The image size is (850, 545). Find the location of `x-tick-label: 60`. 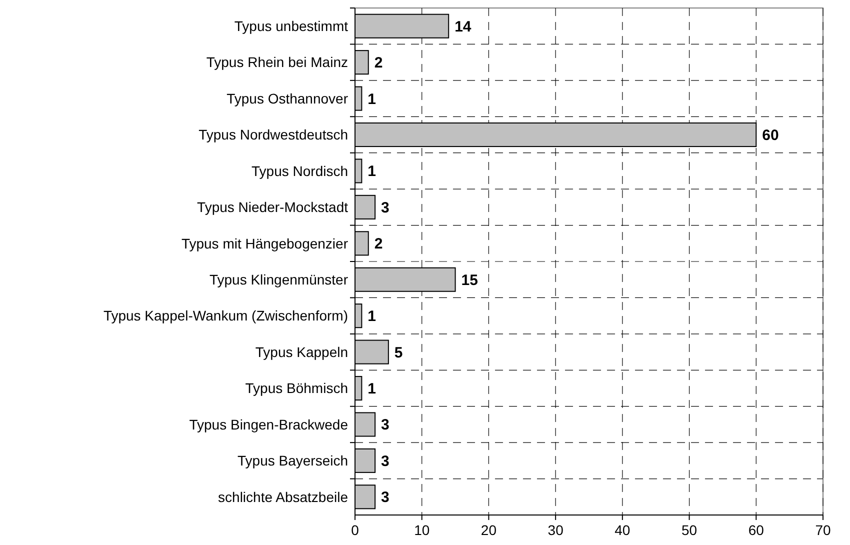

x-tick-label: 60 is located at coordinates (756, 530).